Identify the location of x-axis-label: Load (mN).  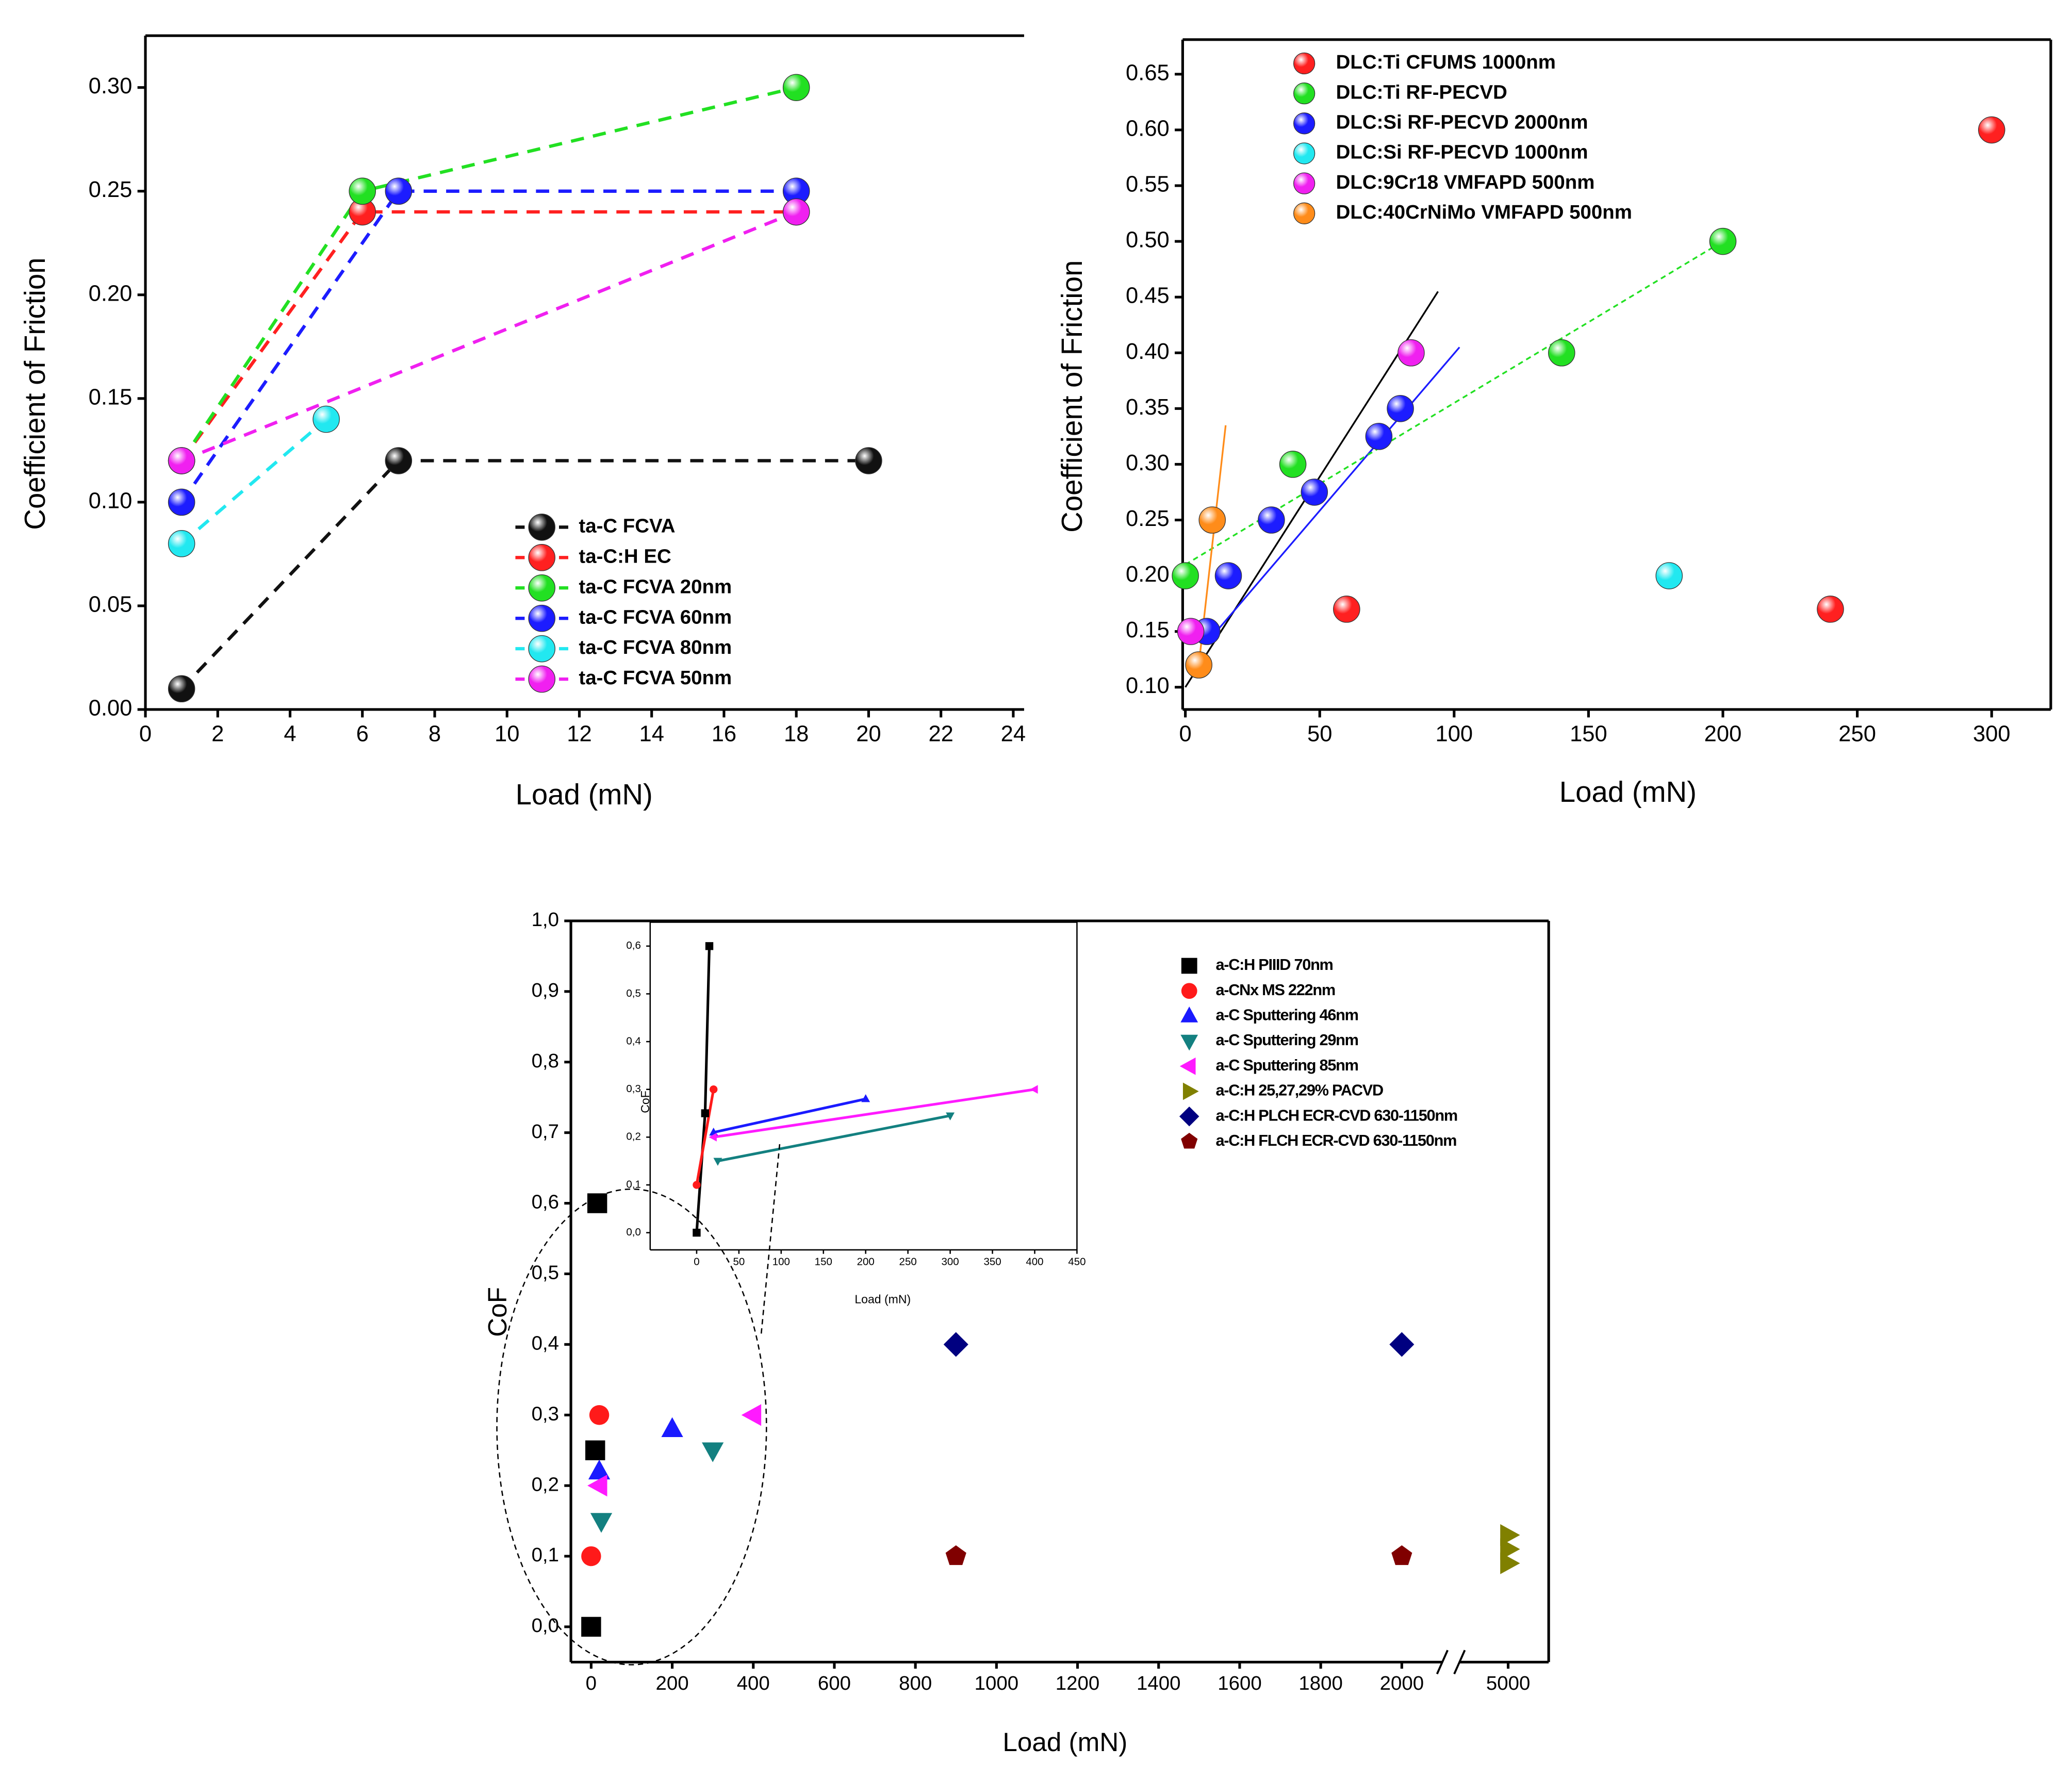
(1628, 792).